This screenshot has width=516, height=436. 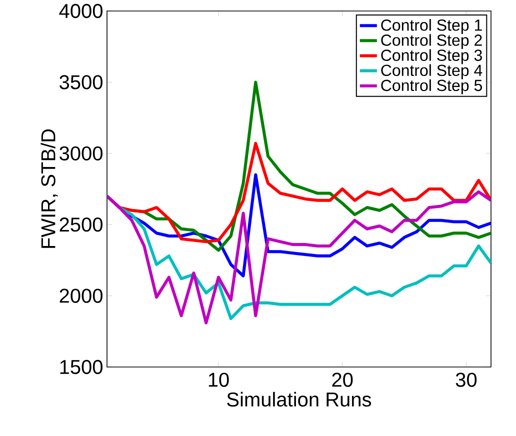 I want to click on x-tick-label: 10, so click(x=218, y=379).